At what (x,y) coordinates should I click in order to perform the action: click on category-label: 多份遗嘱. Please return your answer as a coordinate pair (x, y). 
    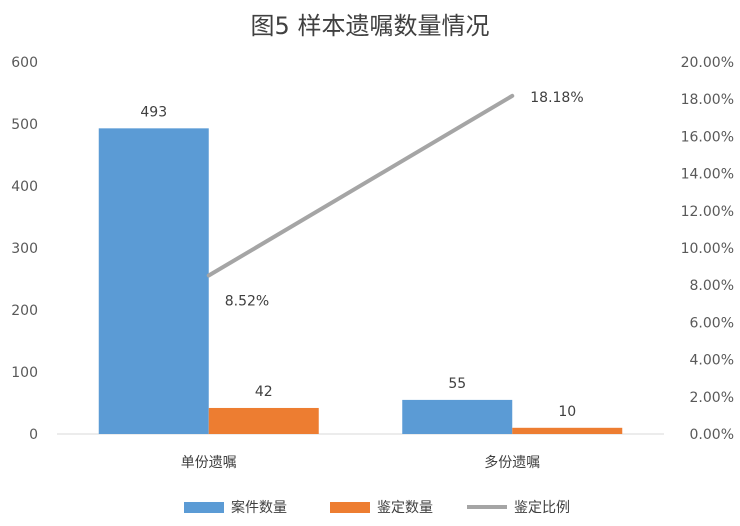
    Looking at the image, I should click on (512, 462).